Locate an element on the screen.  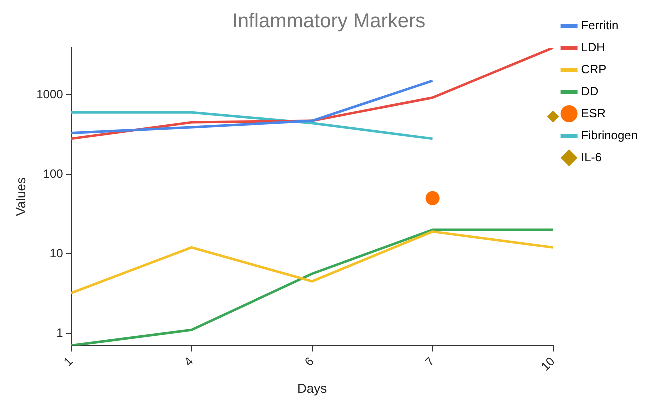
legend-label: IL-6 is located at coordinates (591, 157).